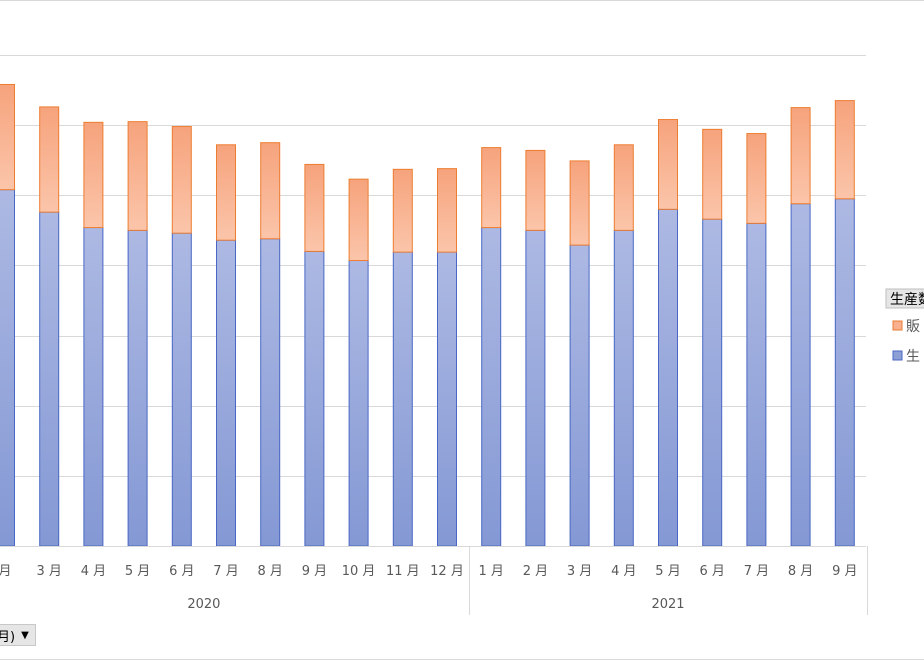  Describe the element at coordinates (18, 635) in the screenshot. I see `field-filter-button: 月) ▼` at that location.